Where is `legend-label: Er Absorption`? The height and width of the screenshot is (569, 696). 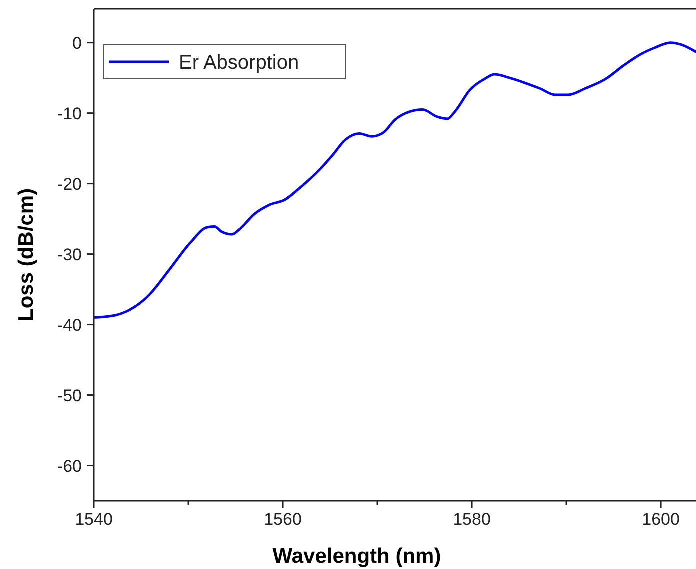
legend-label: Er Absorption is located at coordinates (239, 63).